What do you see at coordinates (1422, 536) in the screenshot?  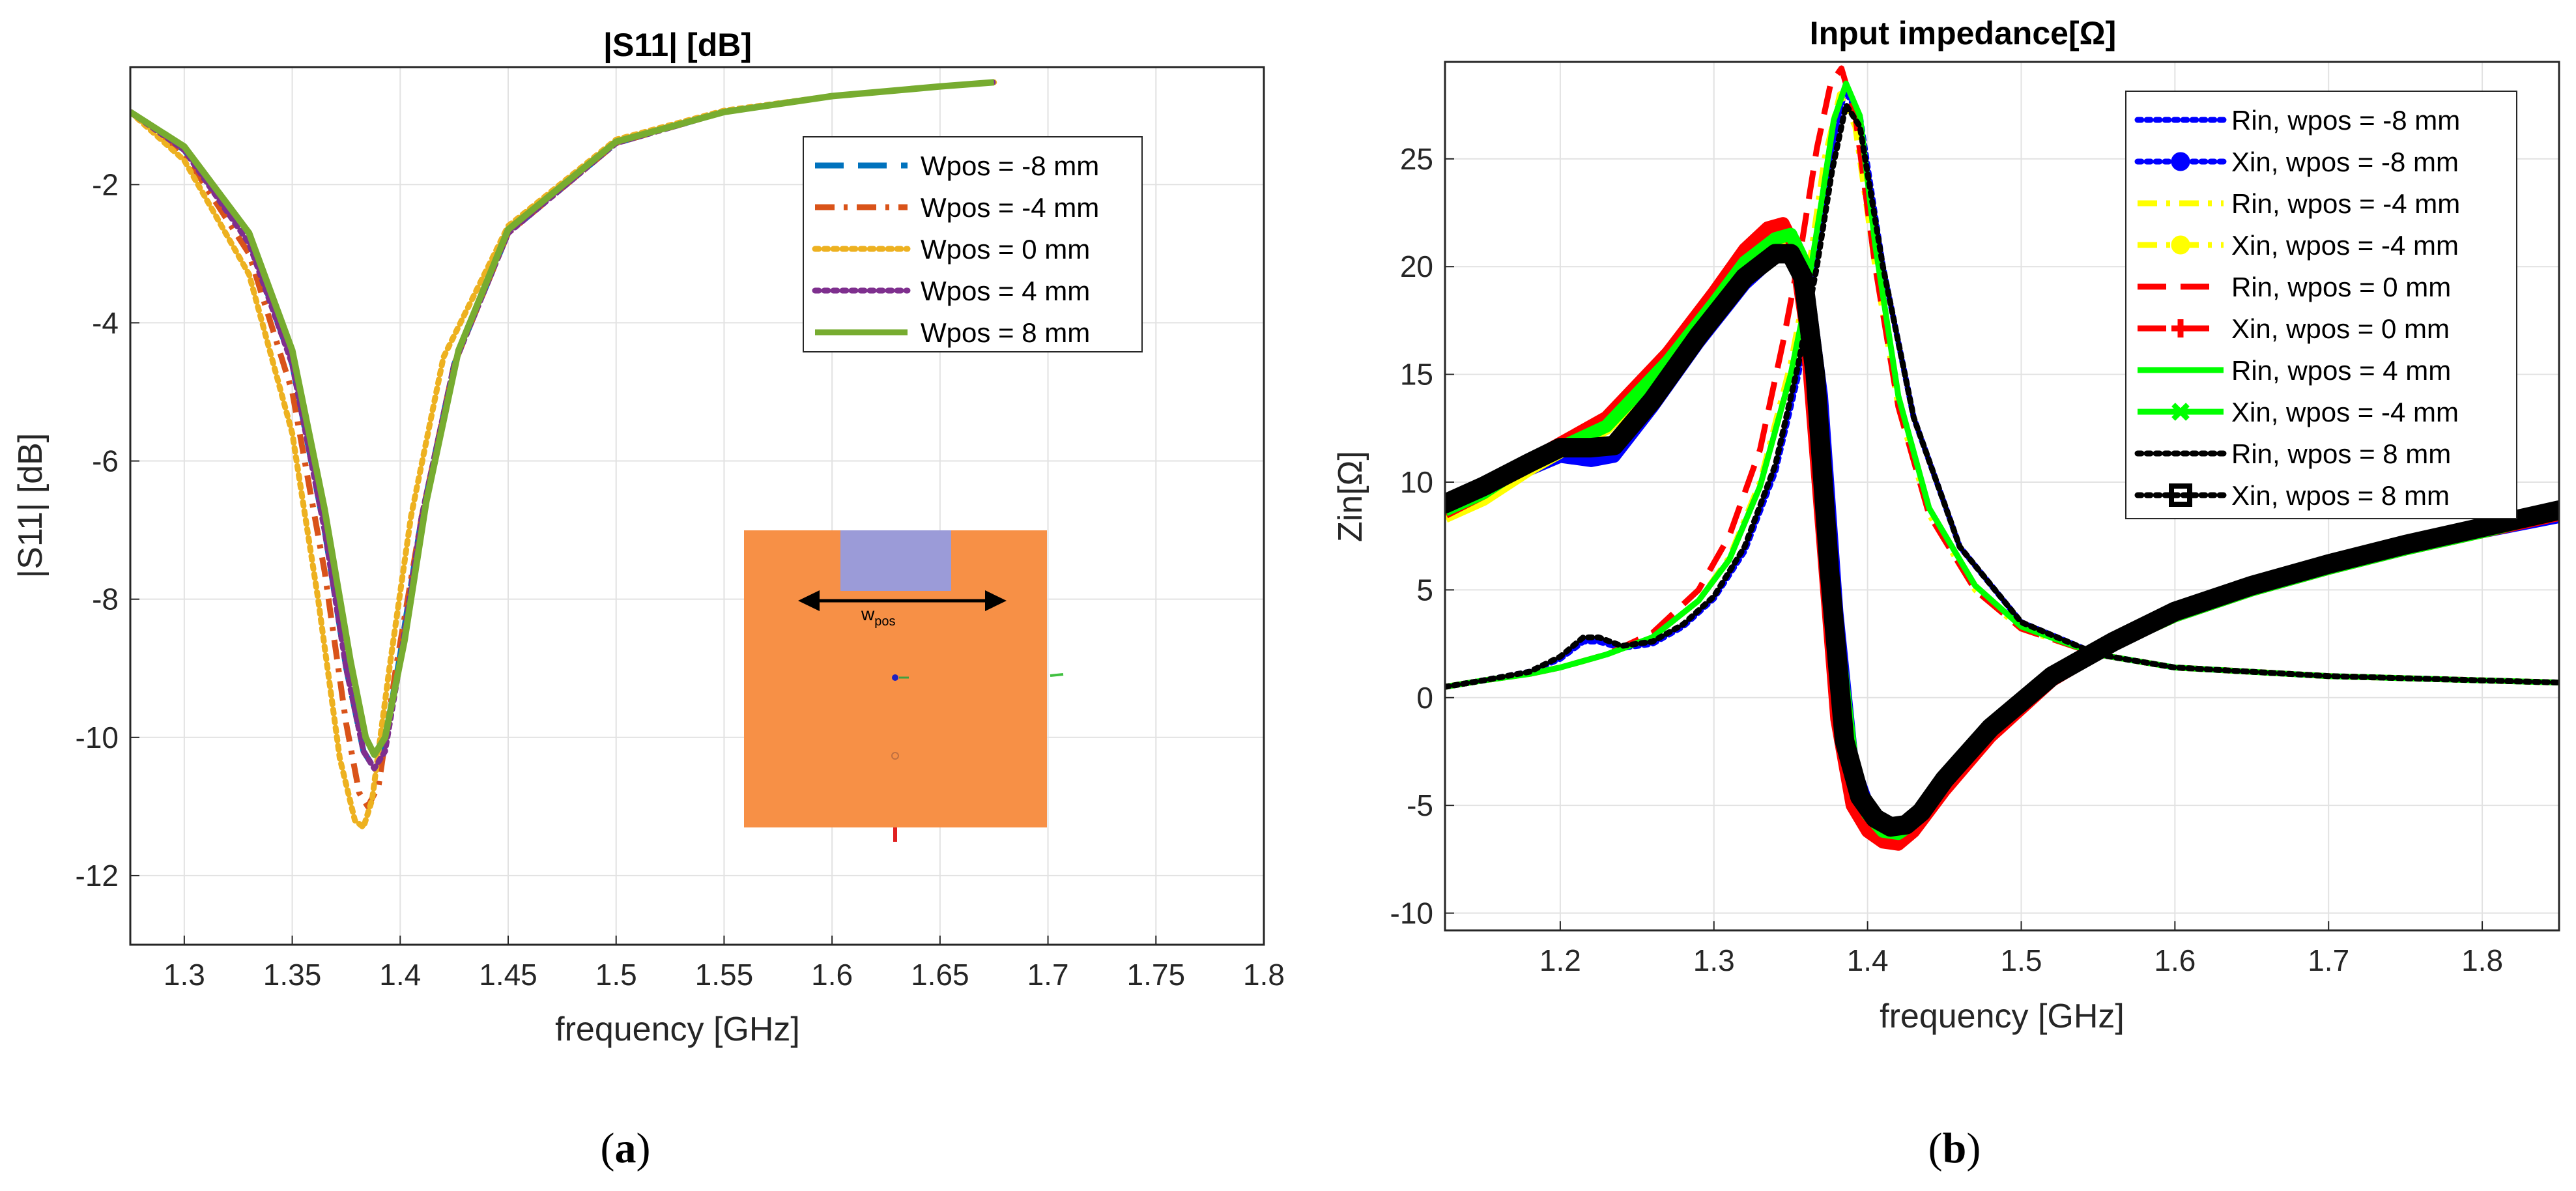 I see `chart-b-y-ticks: 25 20 15 10 5 0 -5 -10` at bounding box center [1422, 536].